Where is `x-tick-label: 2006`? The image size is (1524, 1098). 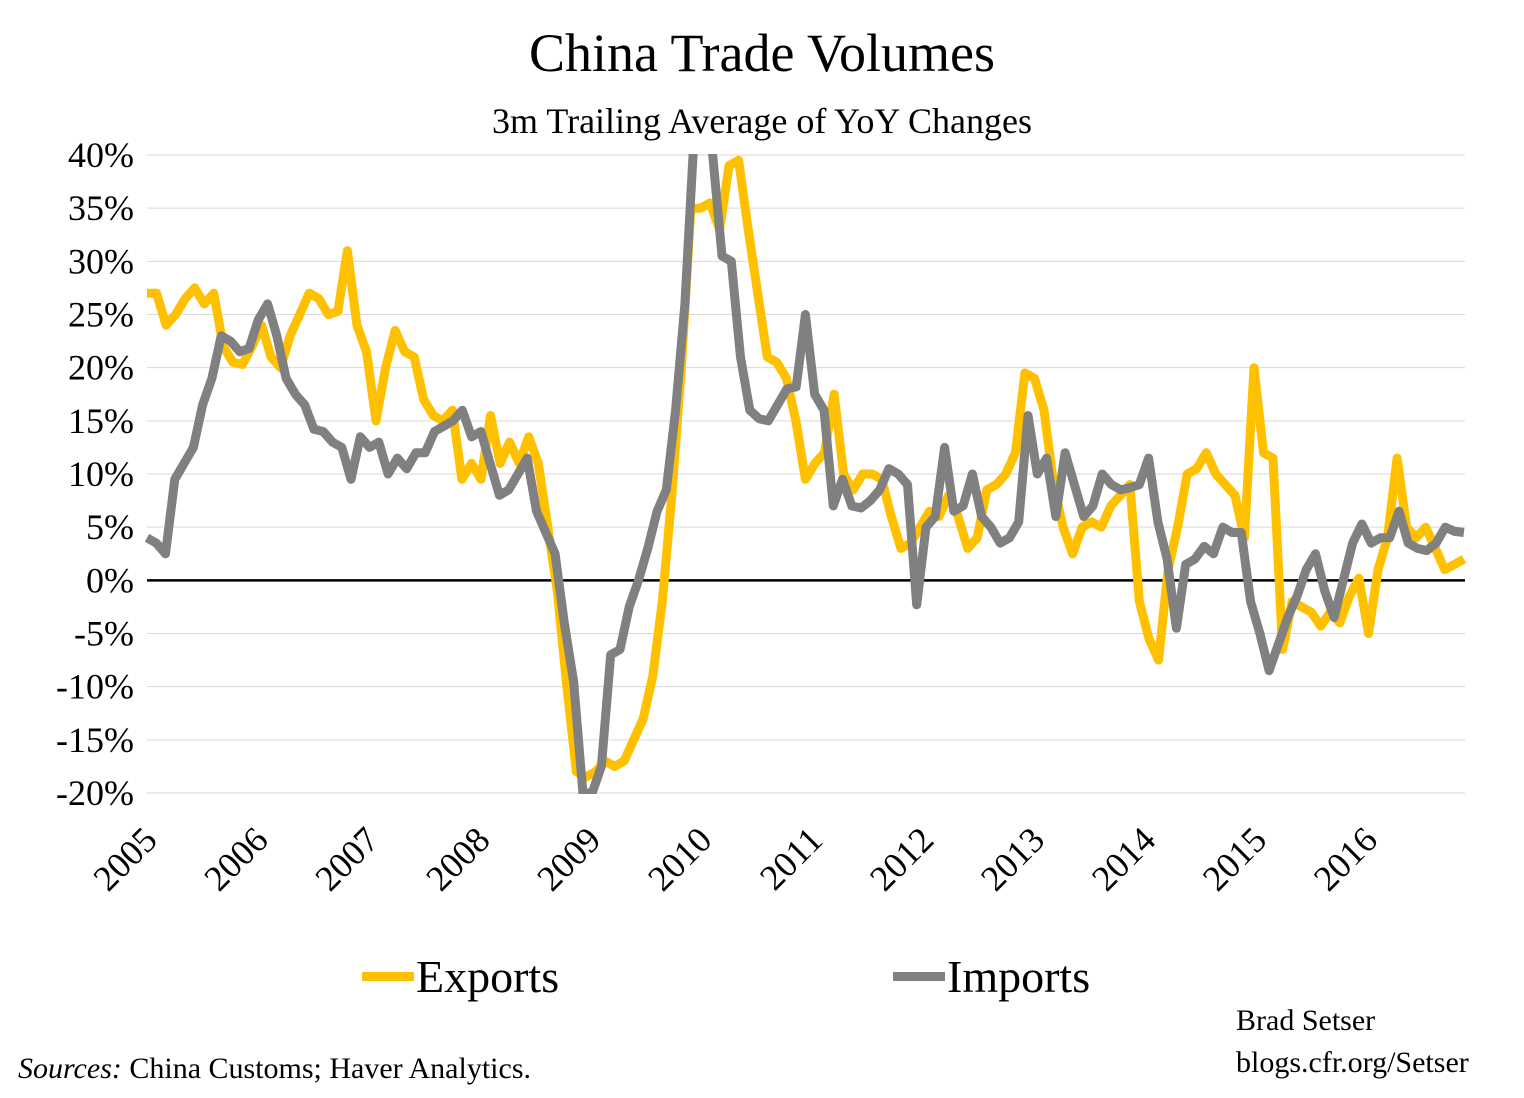
x-tick-label: 2006 is located at coordinates (235, 858).